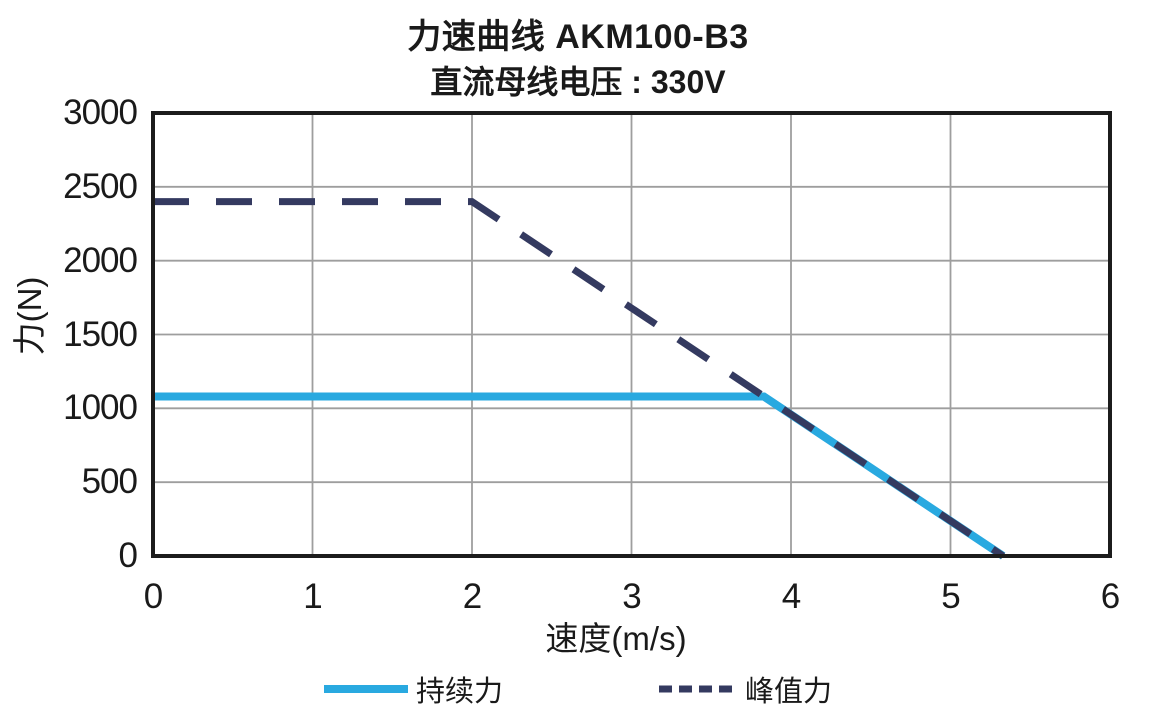 The width and height of the screenshot is (1156, 719). I want to click on y-tick-label: 2500, so click(100, 186).